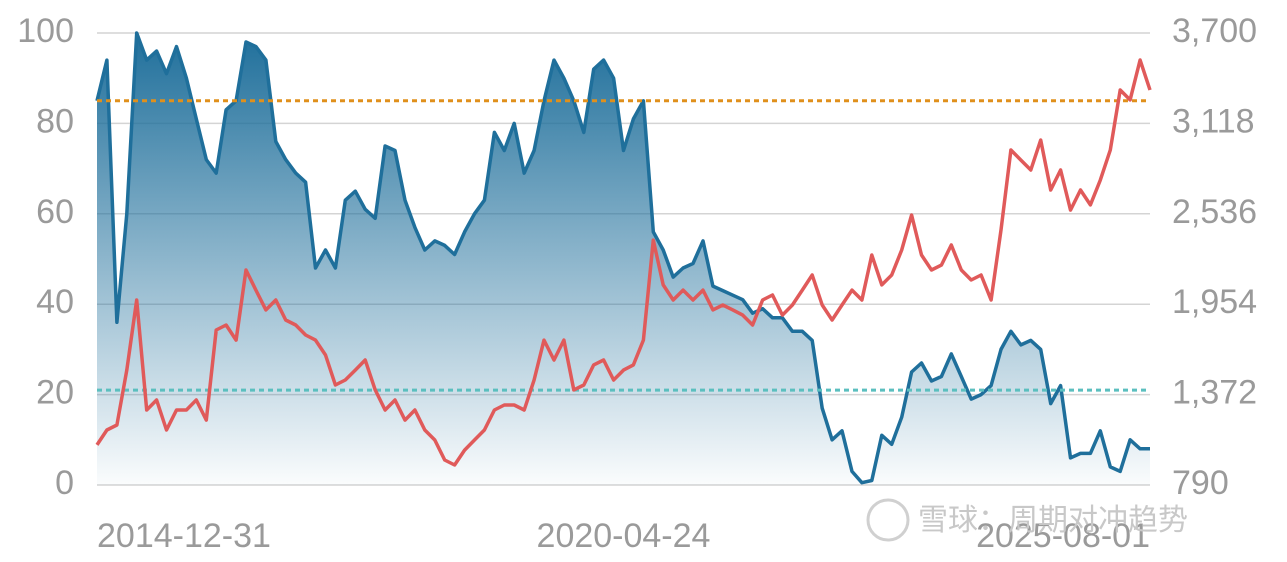  What do you see at coordinates (64, 483) in the screenshot?
I see `y-tick-label: 0` at bounding box center [64, 483].